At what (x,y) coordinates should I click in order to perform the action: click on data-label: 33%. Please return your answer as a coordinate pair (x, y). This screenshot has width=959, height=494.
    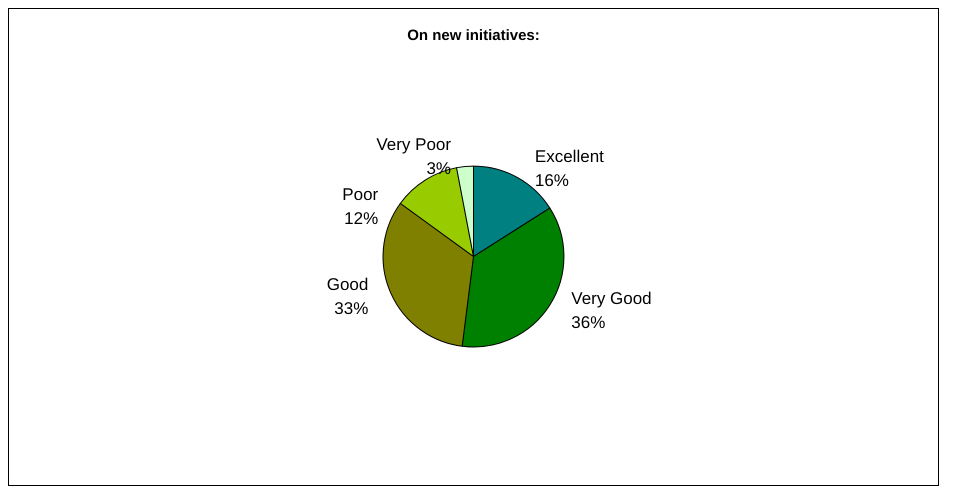
    Looking at the image, I should click on (351, 308).